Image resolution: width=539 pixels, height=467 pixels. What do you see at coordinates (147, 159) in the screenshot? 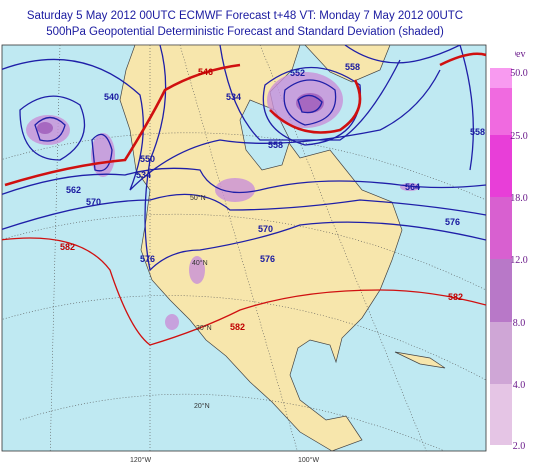
I see `contour-label: 550` at bounding box center [147, 159].